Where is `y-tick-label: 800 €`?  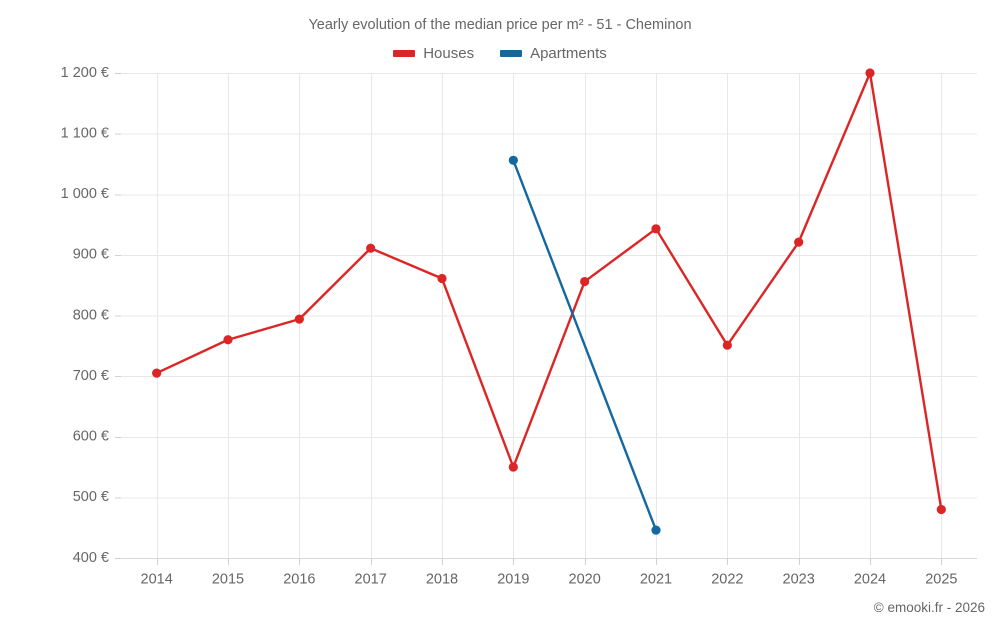 y-tick-label: 800 € is located at coordinates (91, 315).